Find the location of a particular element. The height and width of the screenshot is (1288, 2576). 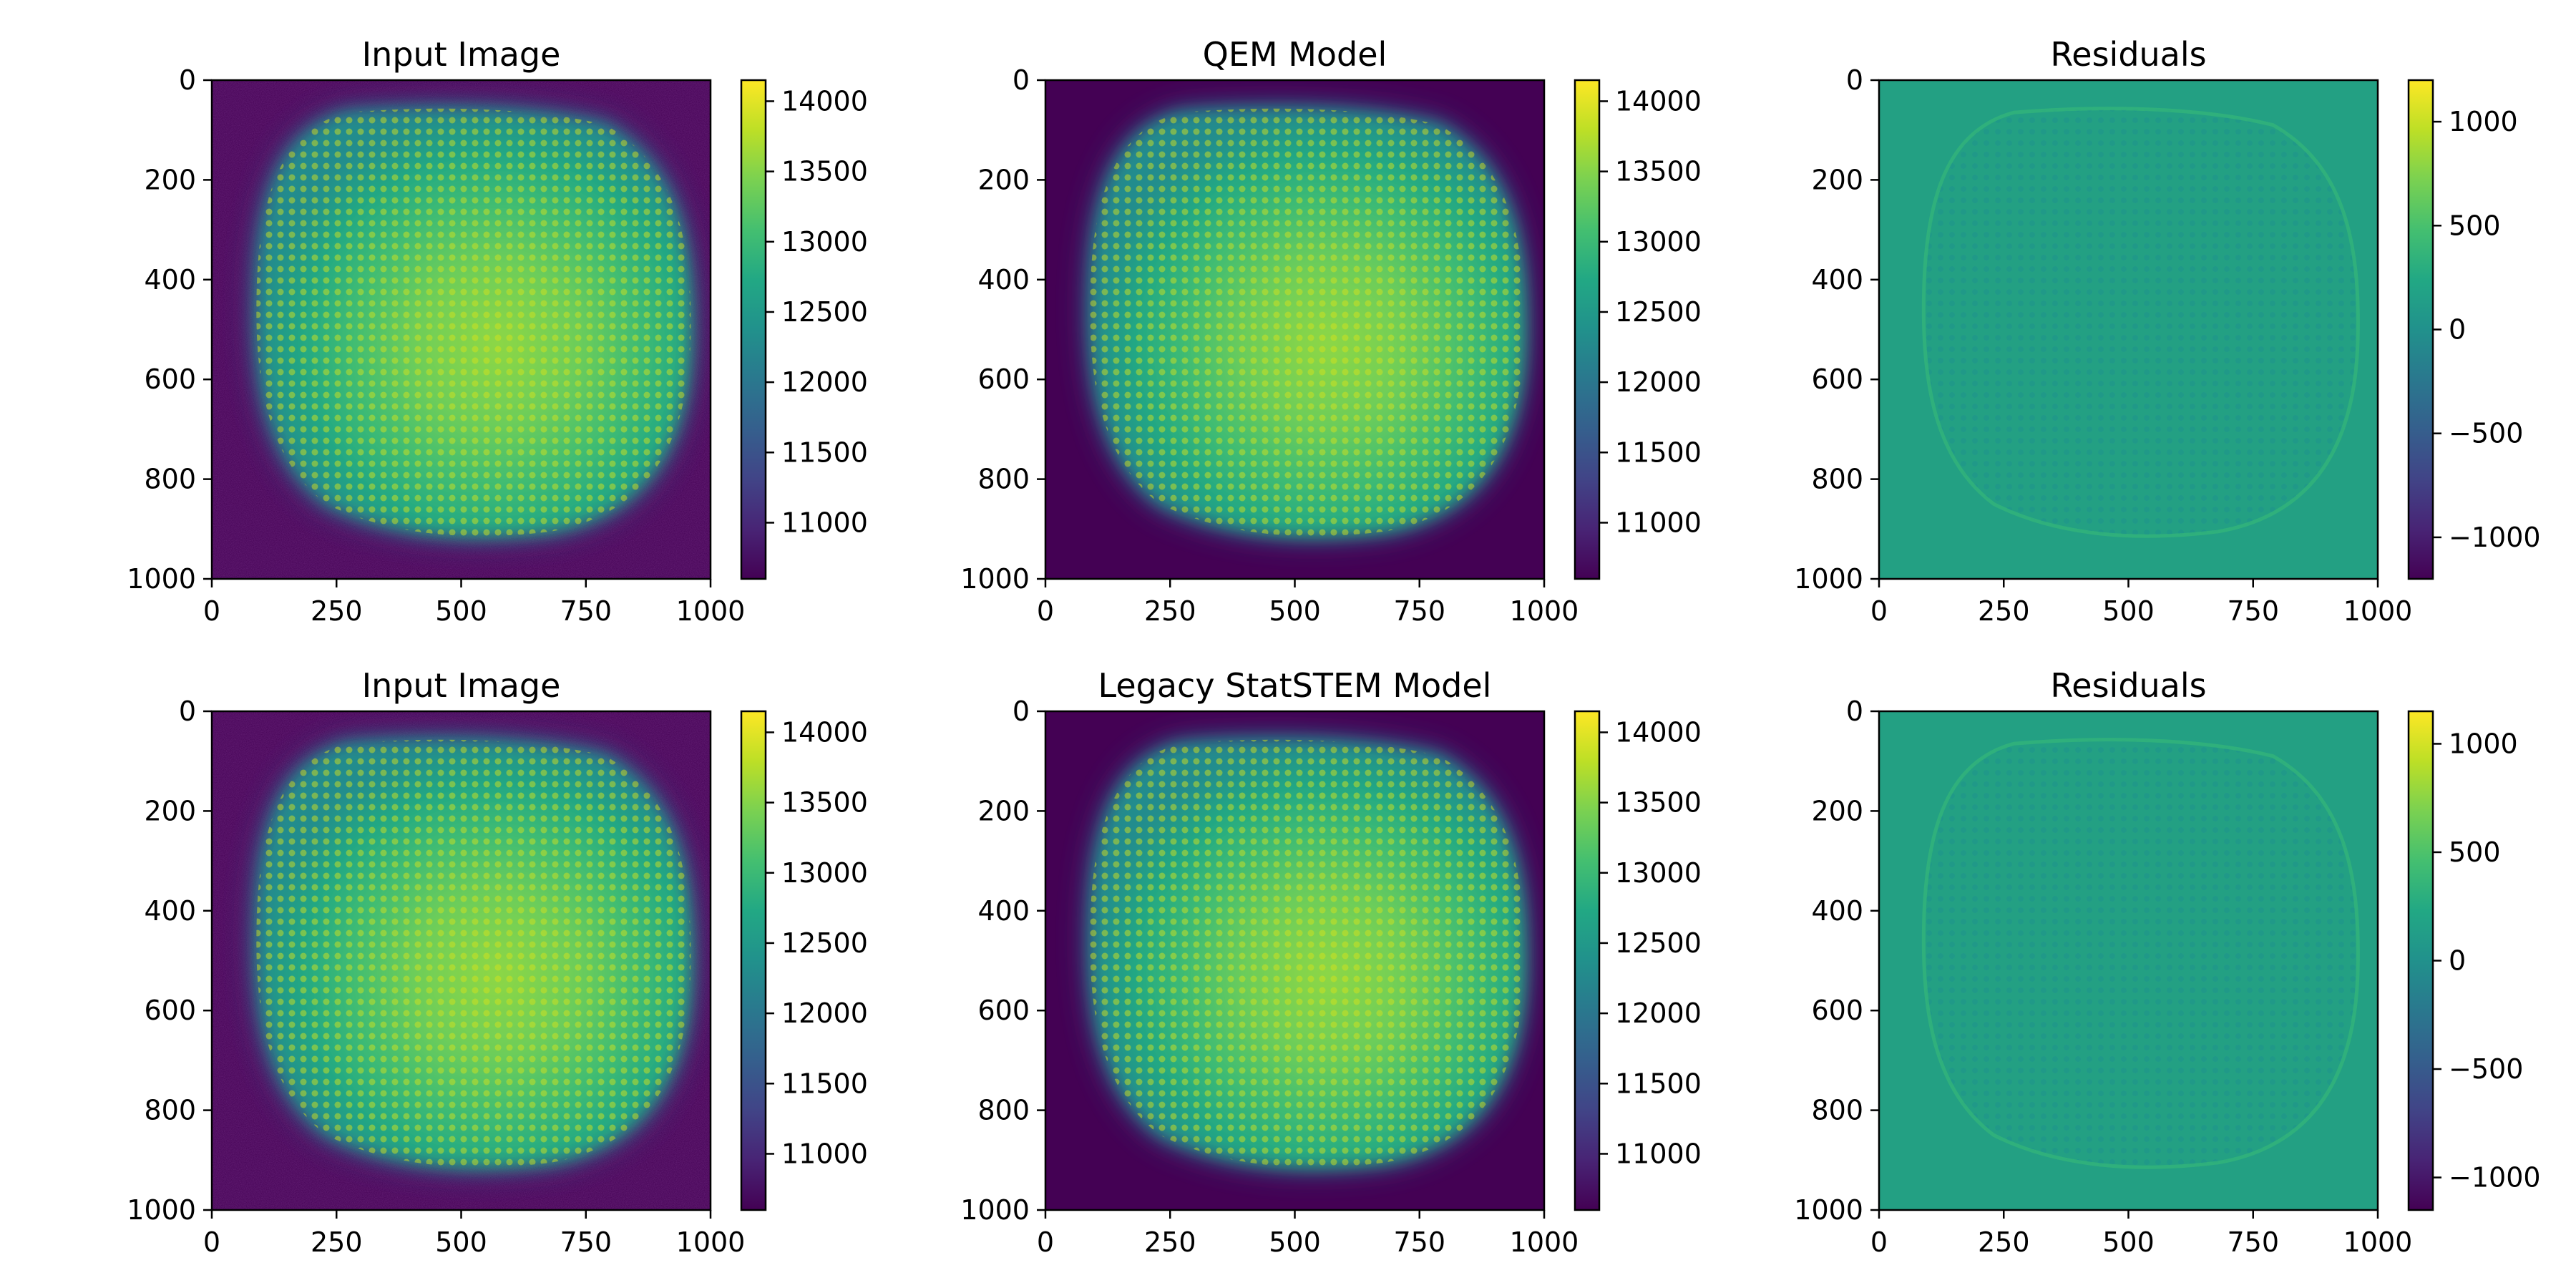

colorbar-tick-label: −500 is located at coordinates (2486, 1069).